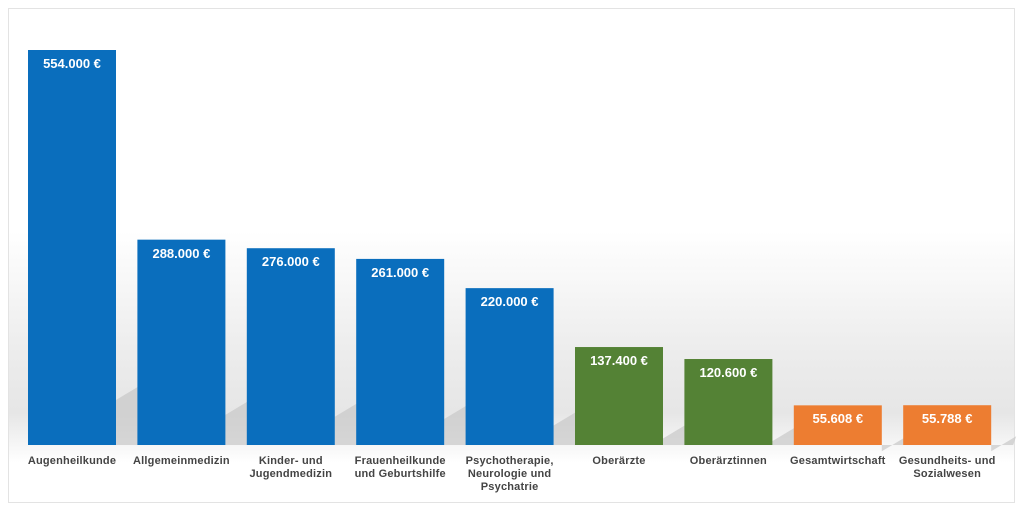  What do you see at coordinates (838, 419) in the screenshot?
I see `value-label: 55.608 €` at bounding box center [838, 419].